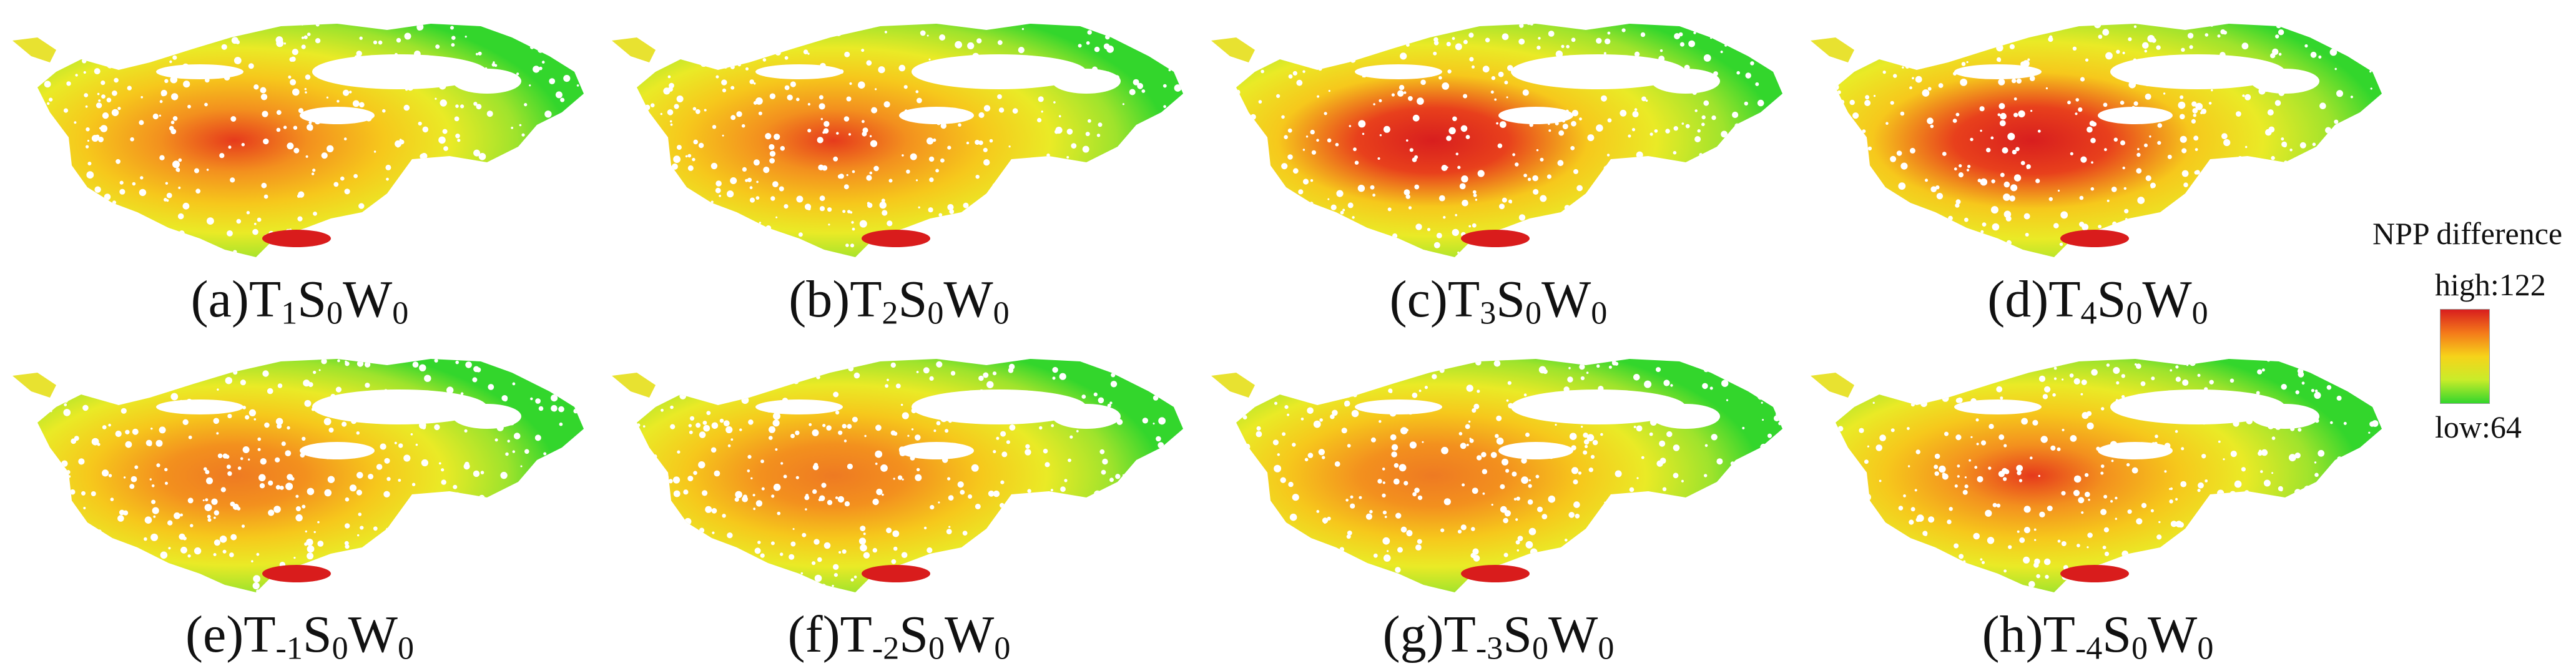 The width and height of the screenshot is (2576, 671). What do you see at coordinates (2465, 356) in the screenshot?
I see `legend-color-ramp` at bounding box center [2465, 356].